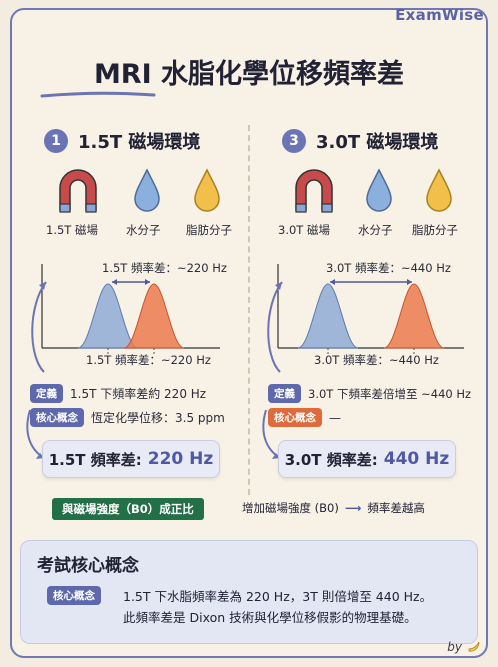 Image resolution: width=498 pixels, height=667 pixels. I want to click on result-value: 220 Hz, so click(180, 459).